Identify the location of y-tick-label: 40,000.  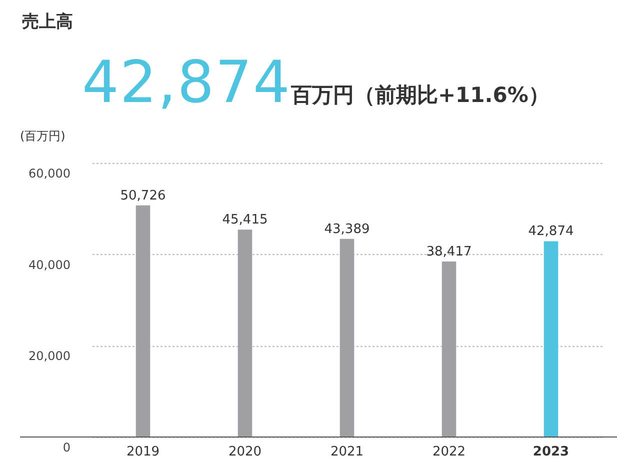
(49, 265).